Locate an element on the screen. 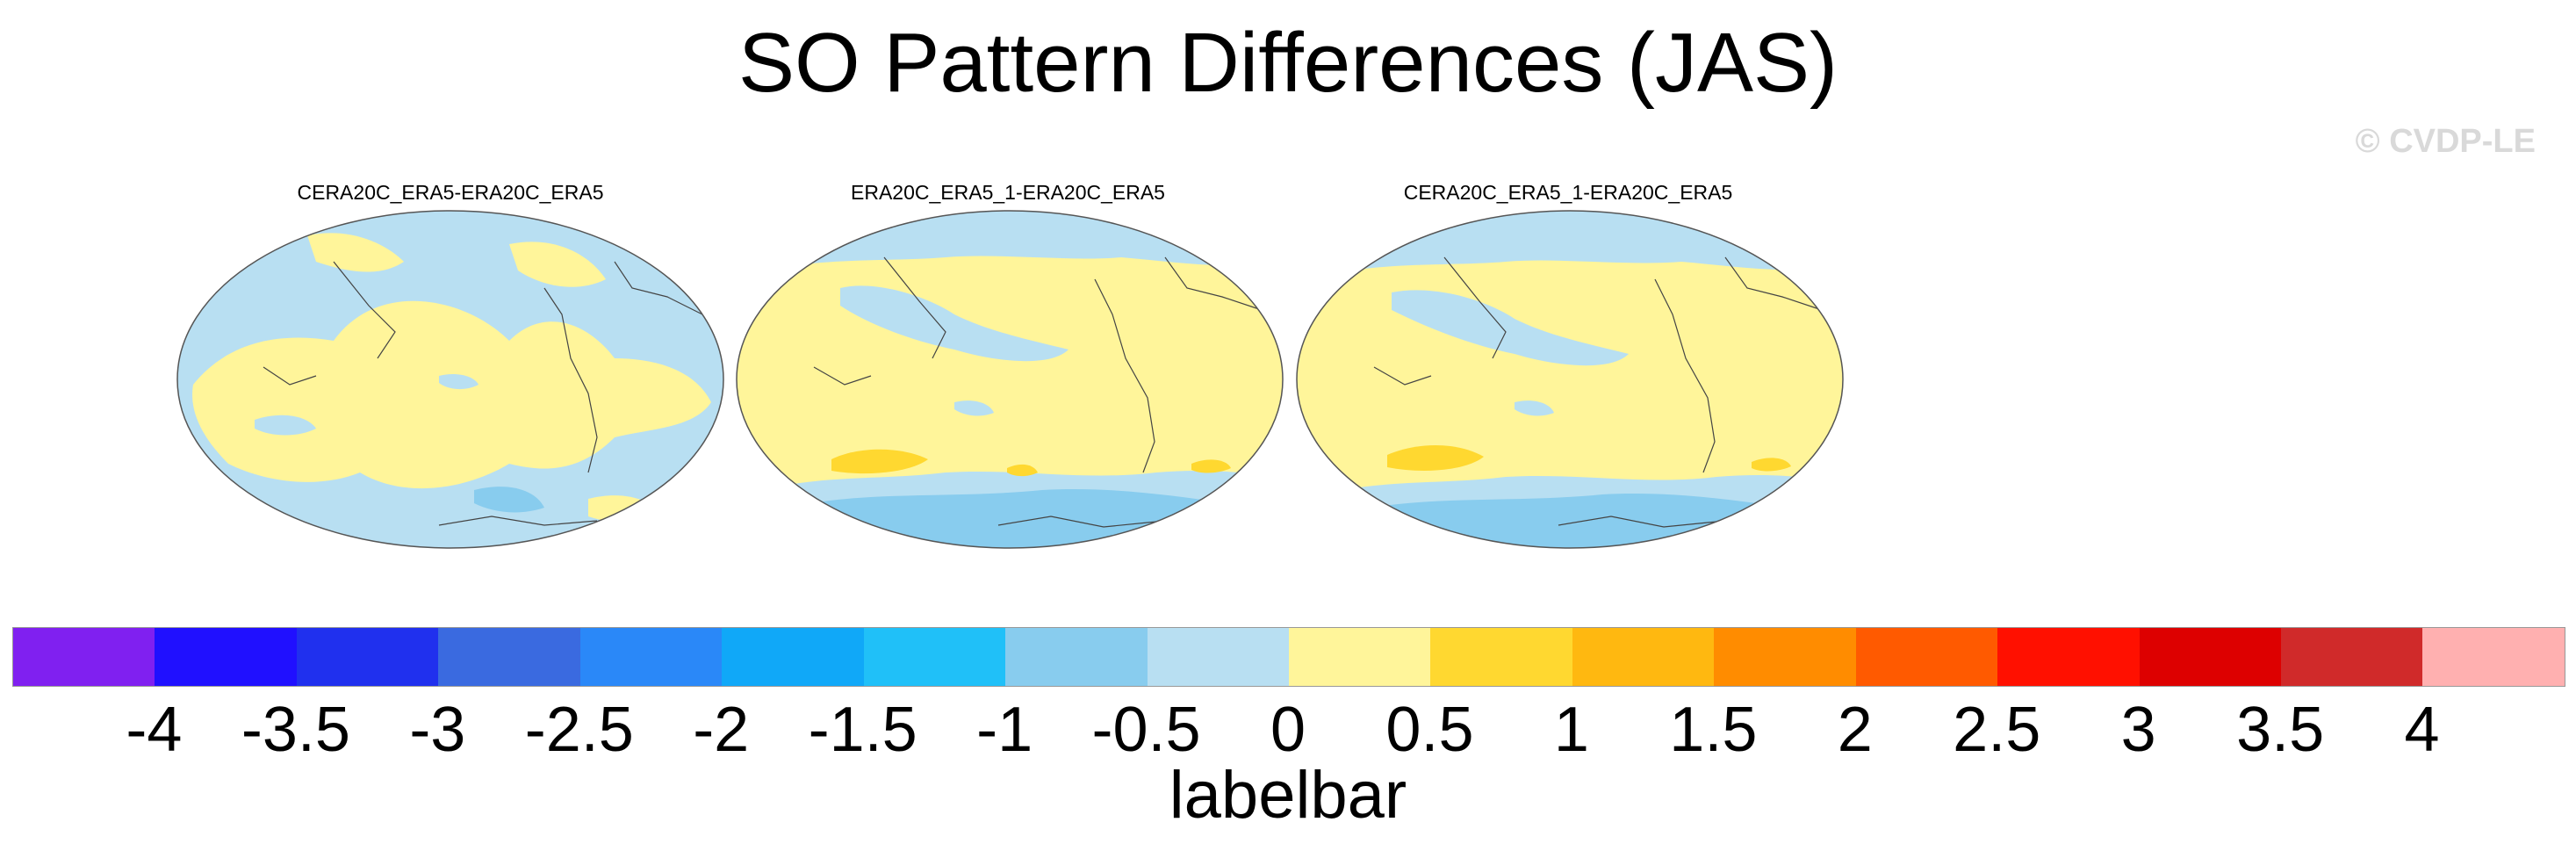 The height and width of the screenshot is (851, 2576). colorbar-tick-label: 4 is located at coordinates (2422, 730).